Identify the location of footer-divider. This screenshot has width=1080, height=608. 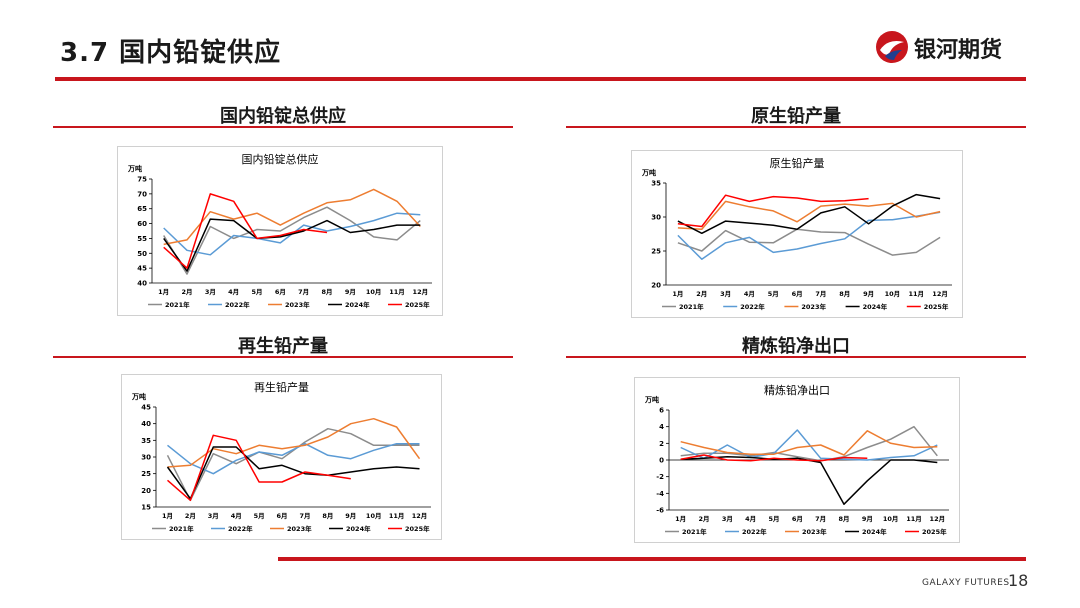
(652, 559).